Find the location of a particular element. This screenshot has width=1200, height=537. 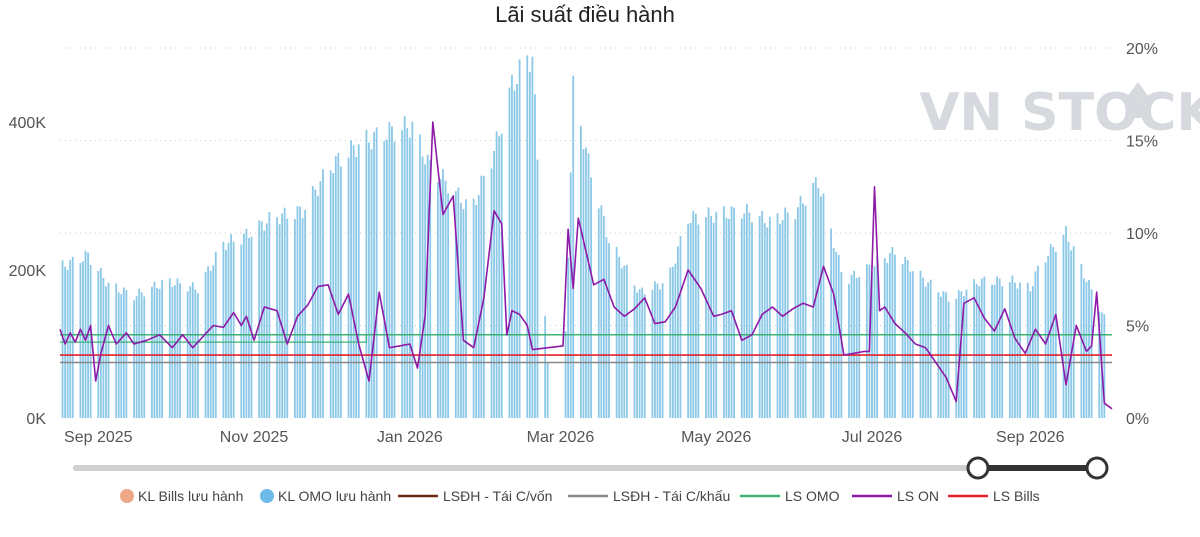

legend-label: KL Bills lưu hành is located at coordinates (190, 496).